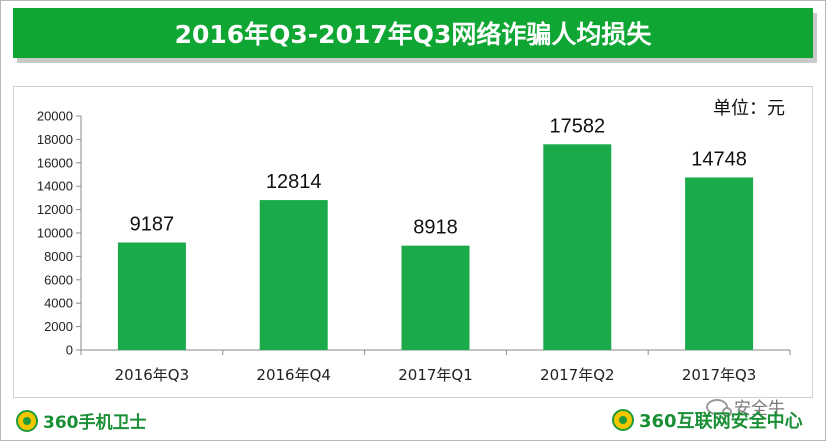  What do you see at coordinates (55, 162) in the screenshot?
I see `y-tick-label: 16000` at bounding box center [55, 162].